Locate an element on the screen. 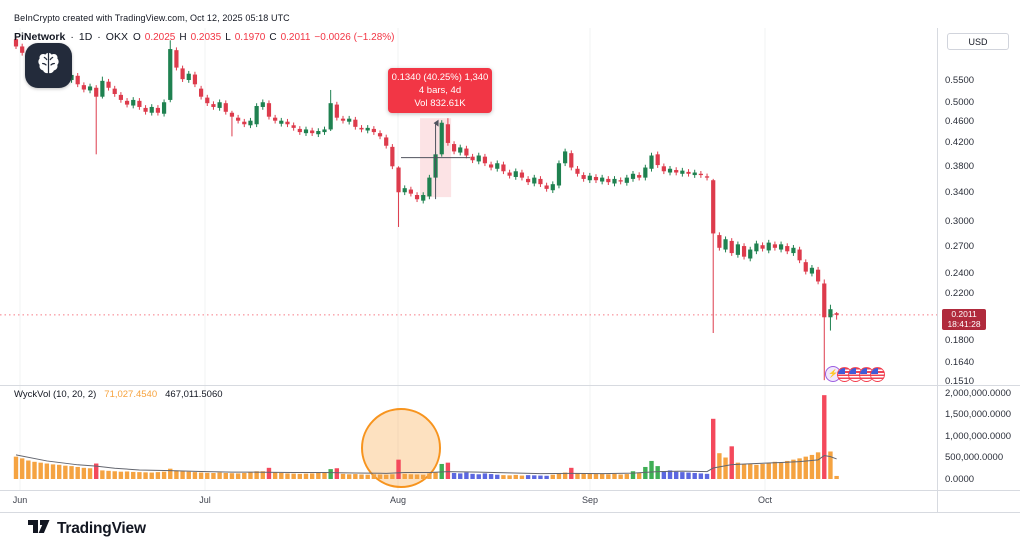  last-price-value: 0.2011 is located at coordinates (964, 314).